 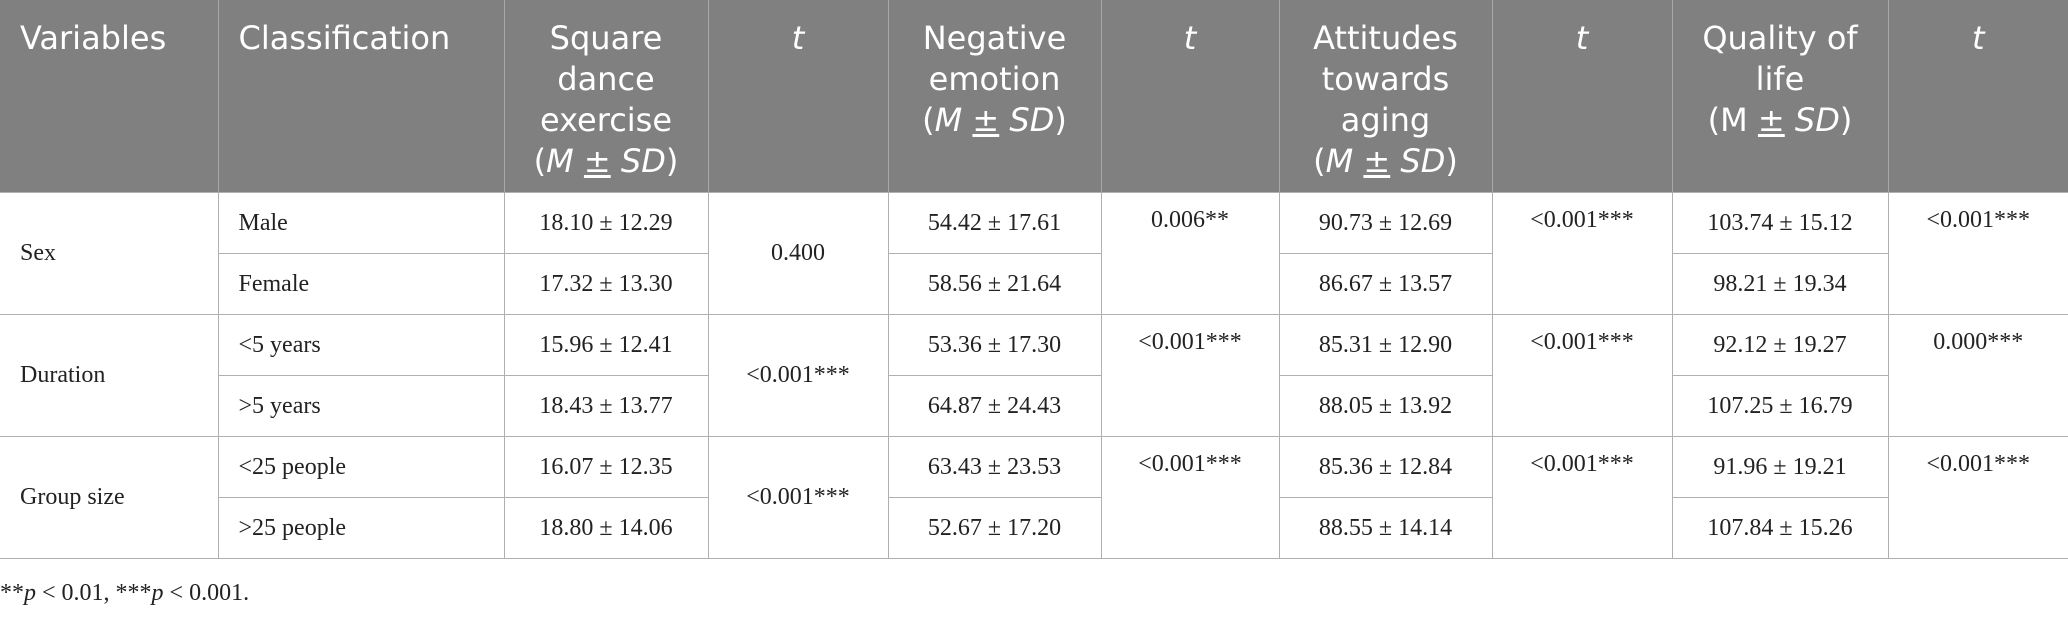 What do you see at coordinates (1780, 345) in the screenshot?
I see `quality-of-life-cell: 92.12 ± 19.27` at bounding box center [1780, 345].